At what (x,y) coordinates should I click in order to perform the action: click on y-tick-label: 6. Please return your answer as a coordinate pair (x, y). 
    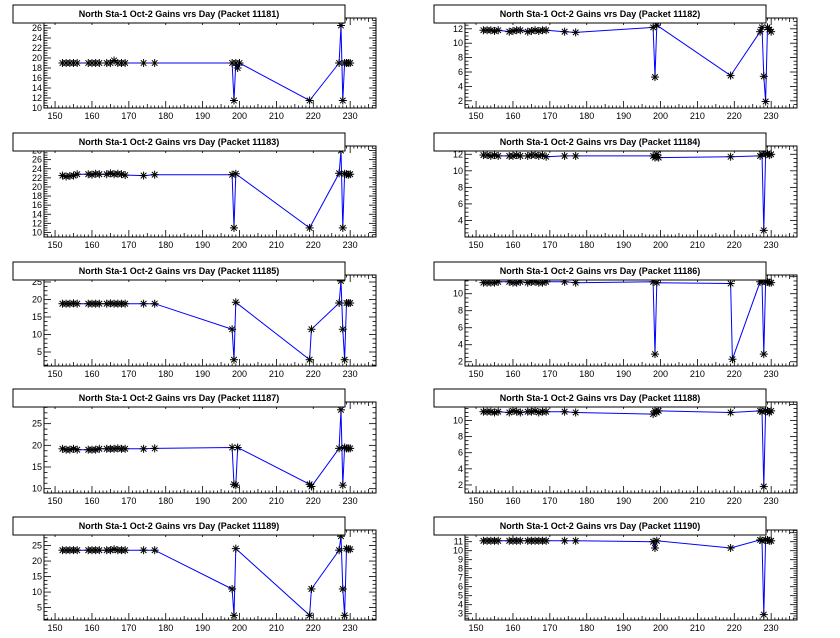
    Looking at the image, I should click on (460, 72).